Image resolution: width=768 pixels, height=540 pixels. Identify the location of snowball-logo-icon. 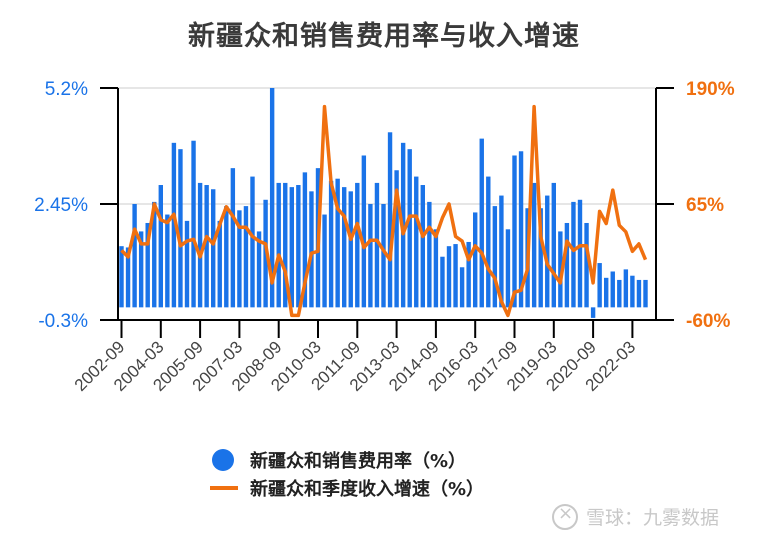
(565, 516).